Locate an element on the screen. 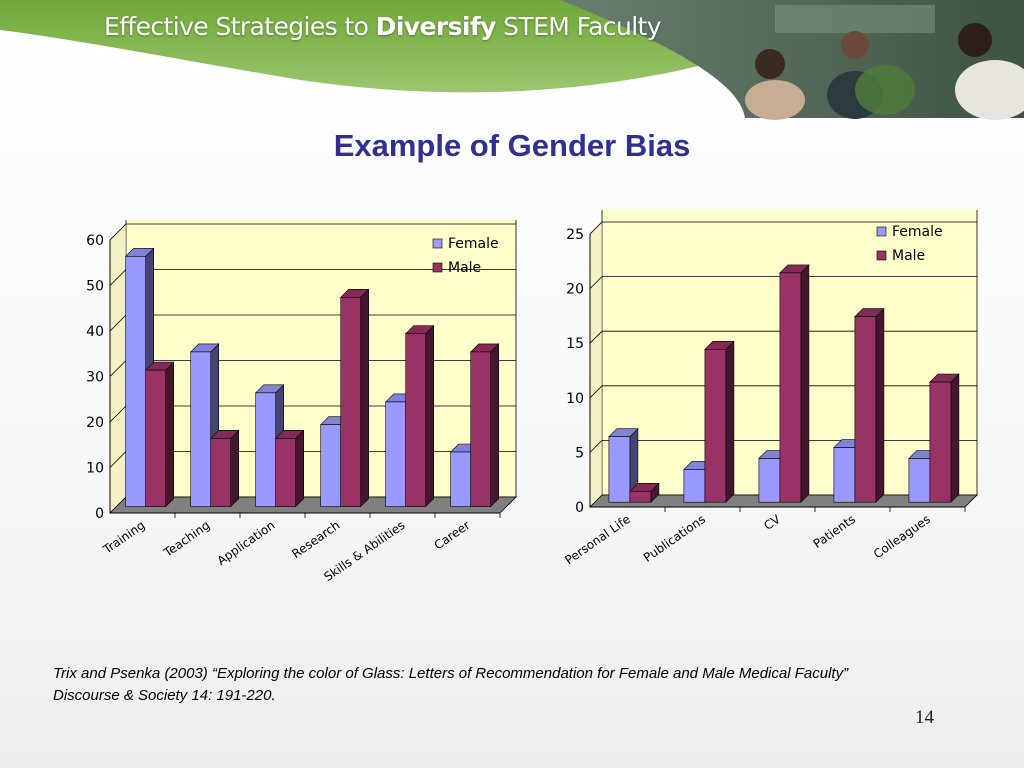  x-tick-label: Personal Life is located at coordinates (597, 539).